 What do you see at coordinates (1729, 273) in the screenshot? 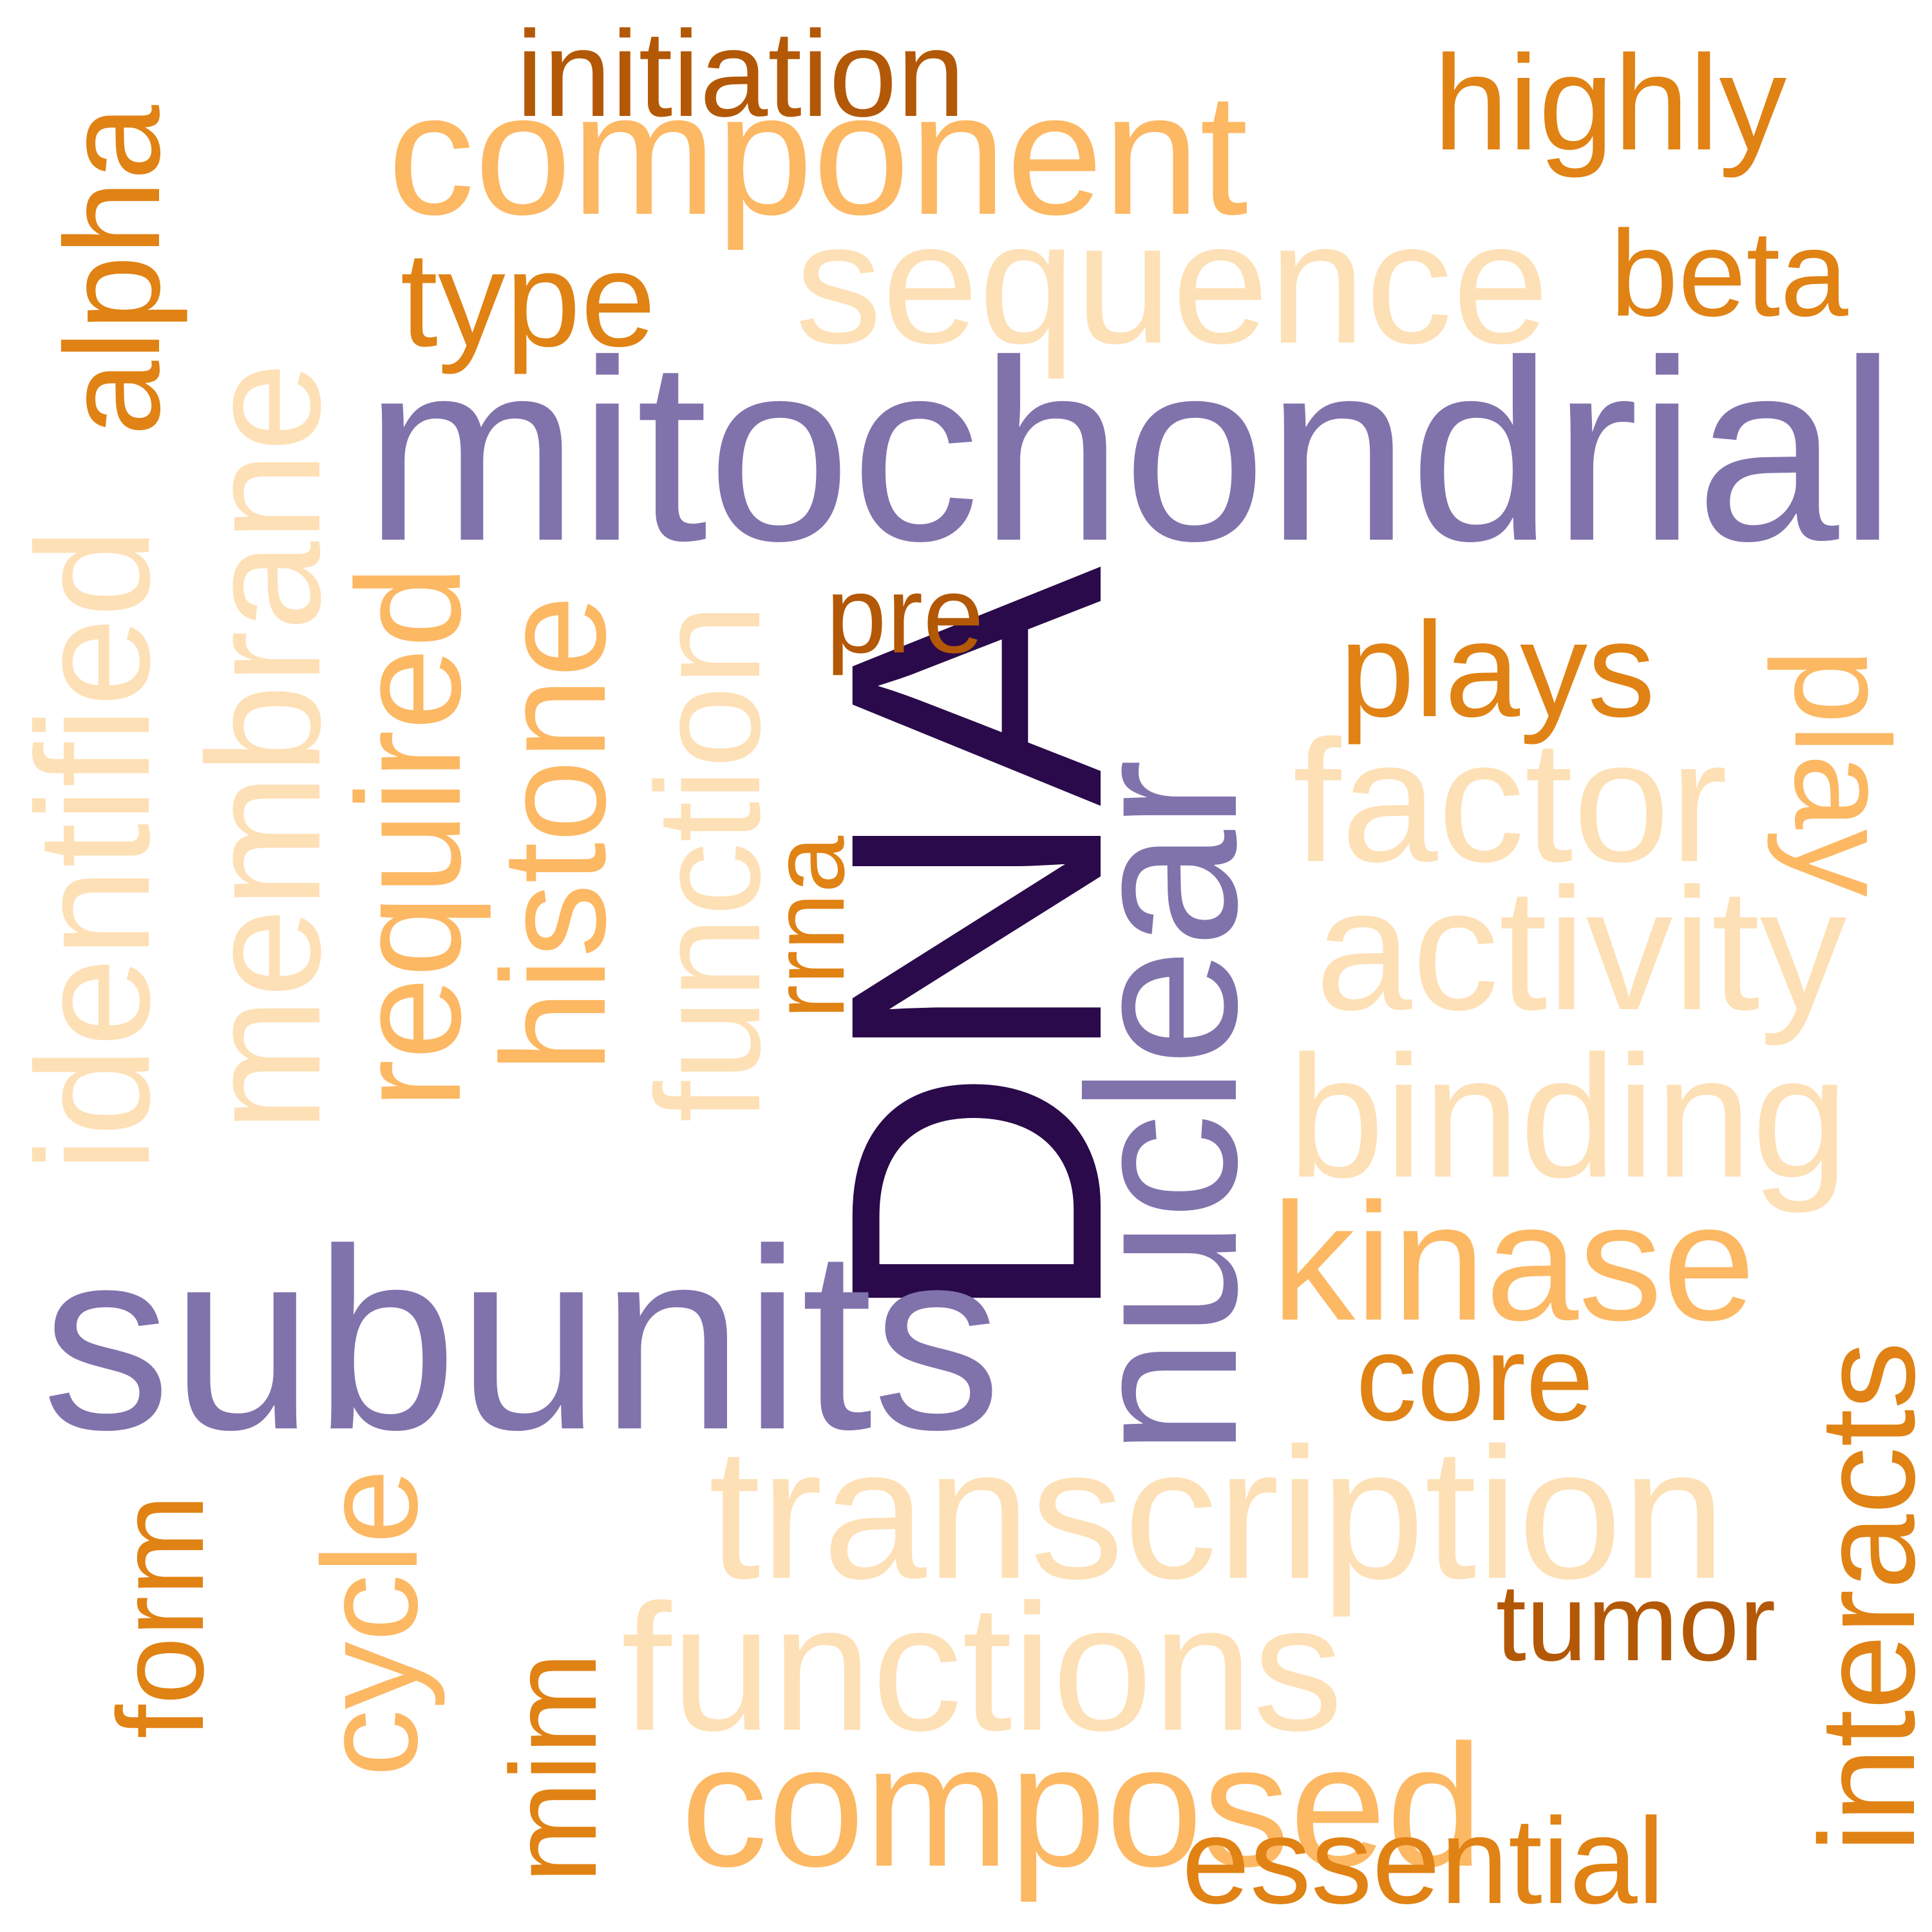
I see `word-beta: beta` at bounding box center [1729, 273].